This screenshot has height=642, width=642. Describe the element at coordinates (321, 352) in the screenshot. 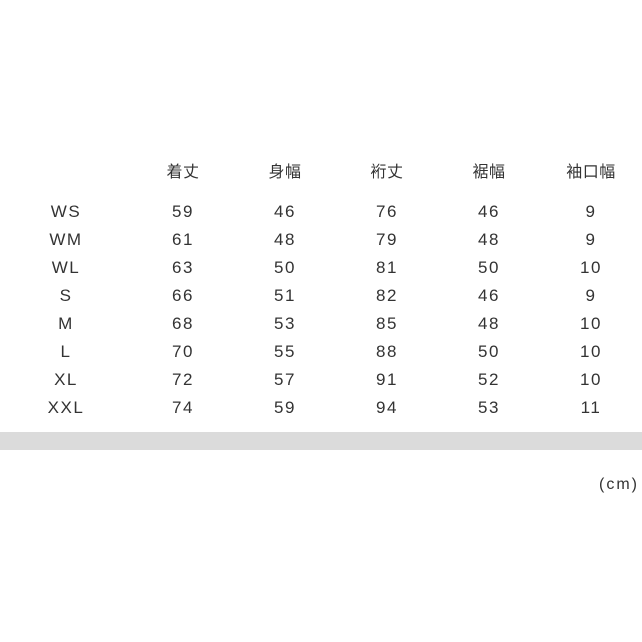

I see `table-row: L 70 55 88 50 10` at that location.